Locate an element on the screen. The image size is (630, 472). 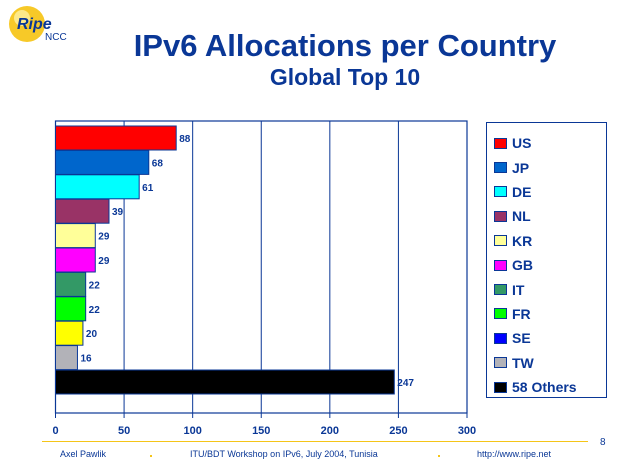
legend-item: US is located at coordinates (546, 143).